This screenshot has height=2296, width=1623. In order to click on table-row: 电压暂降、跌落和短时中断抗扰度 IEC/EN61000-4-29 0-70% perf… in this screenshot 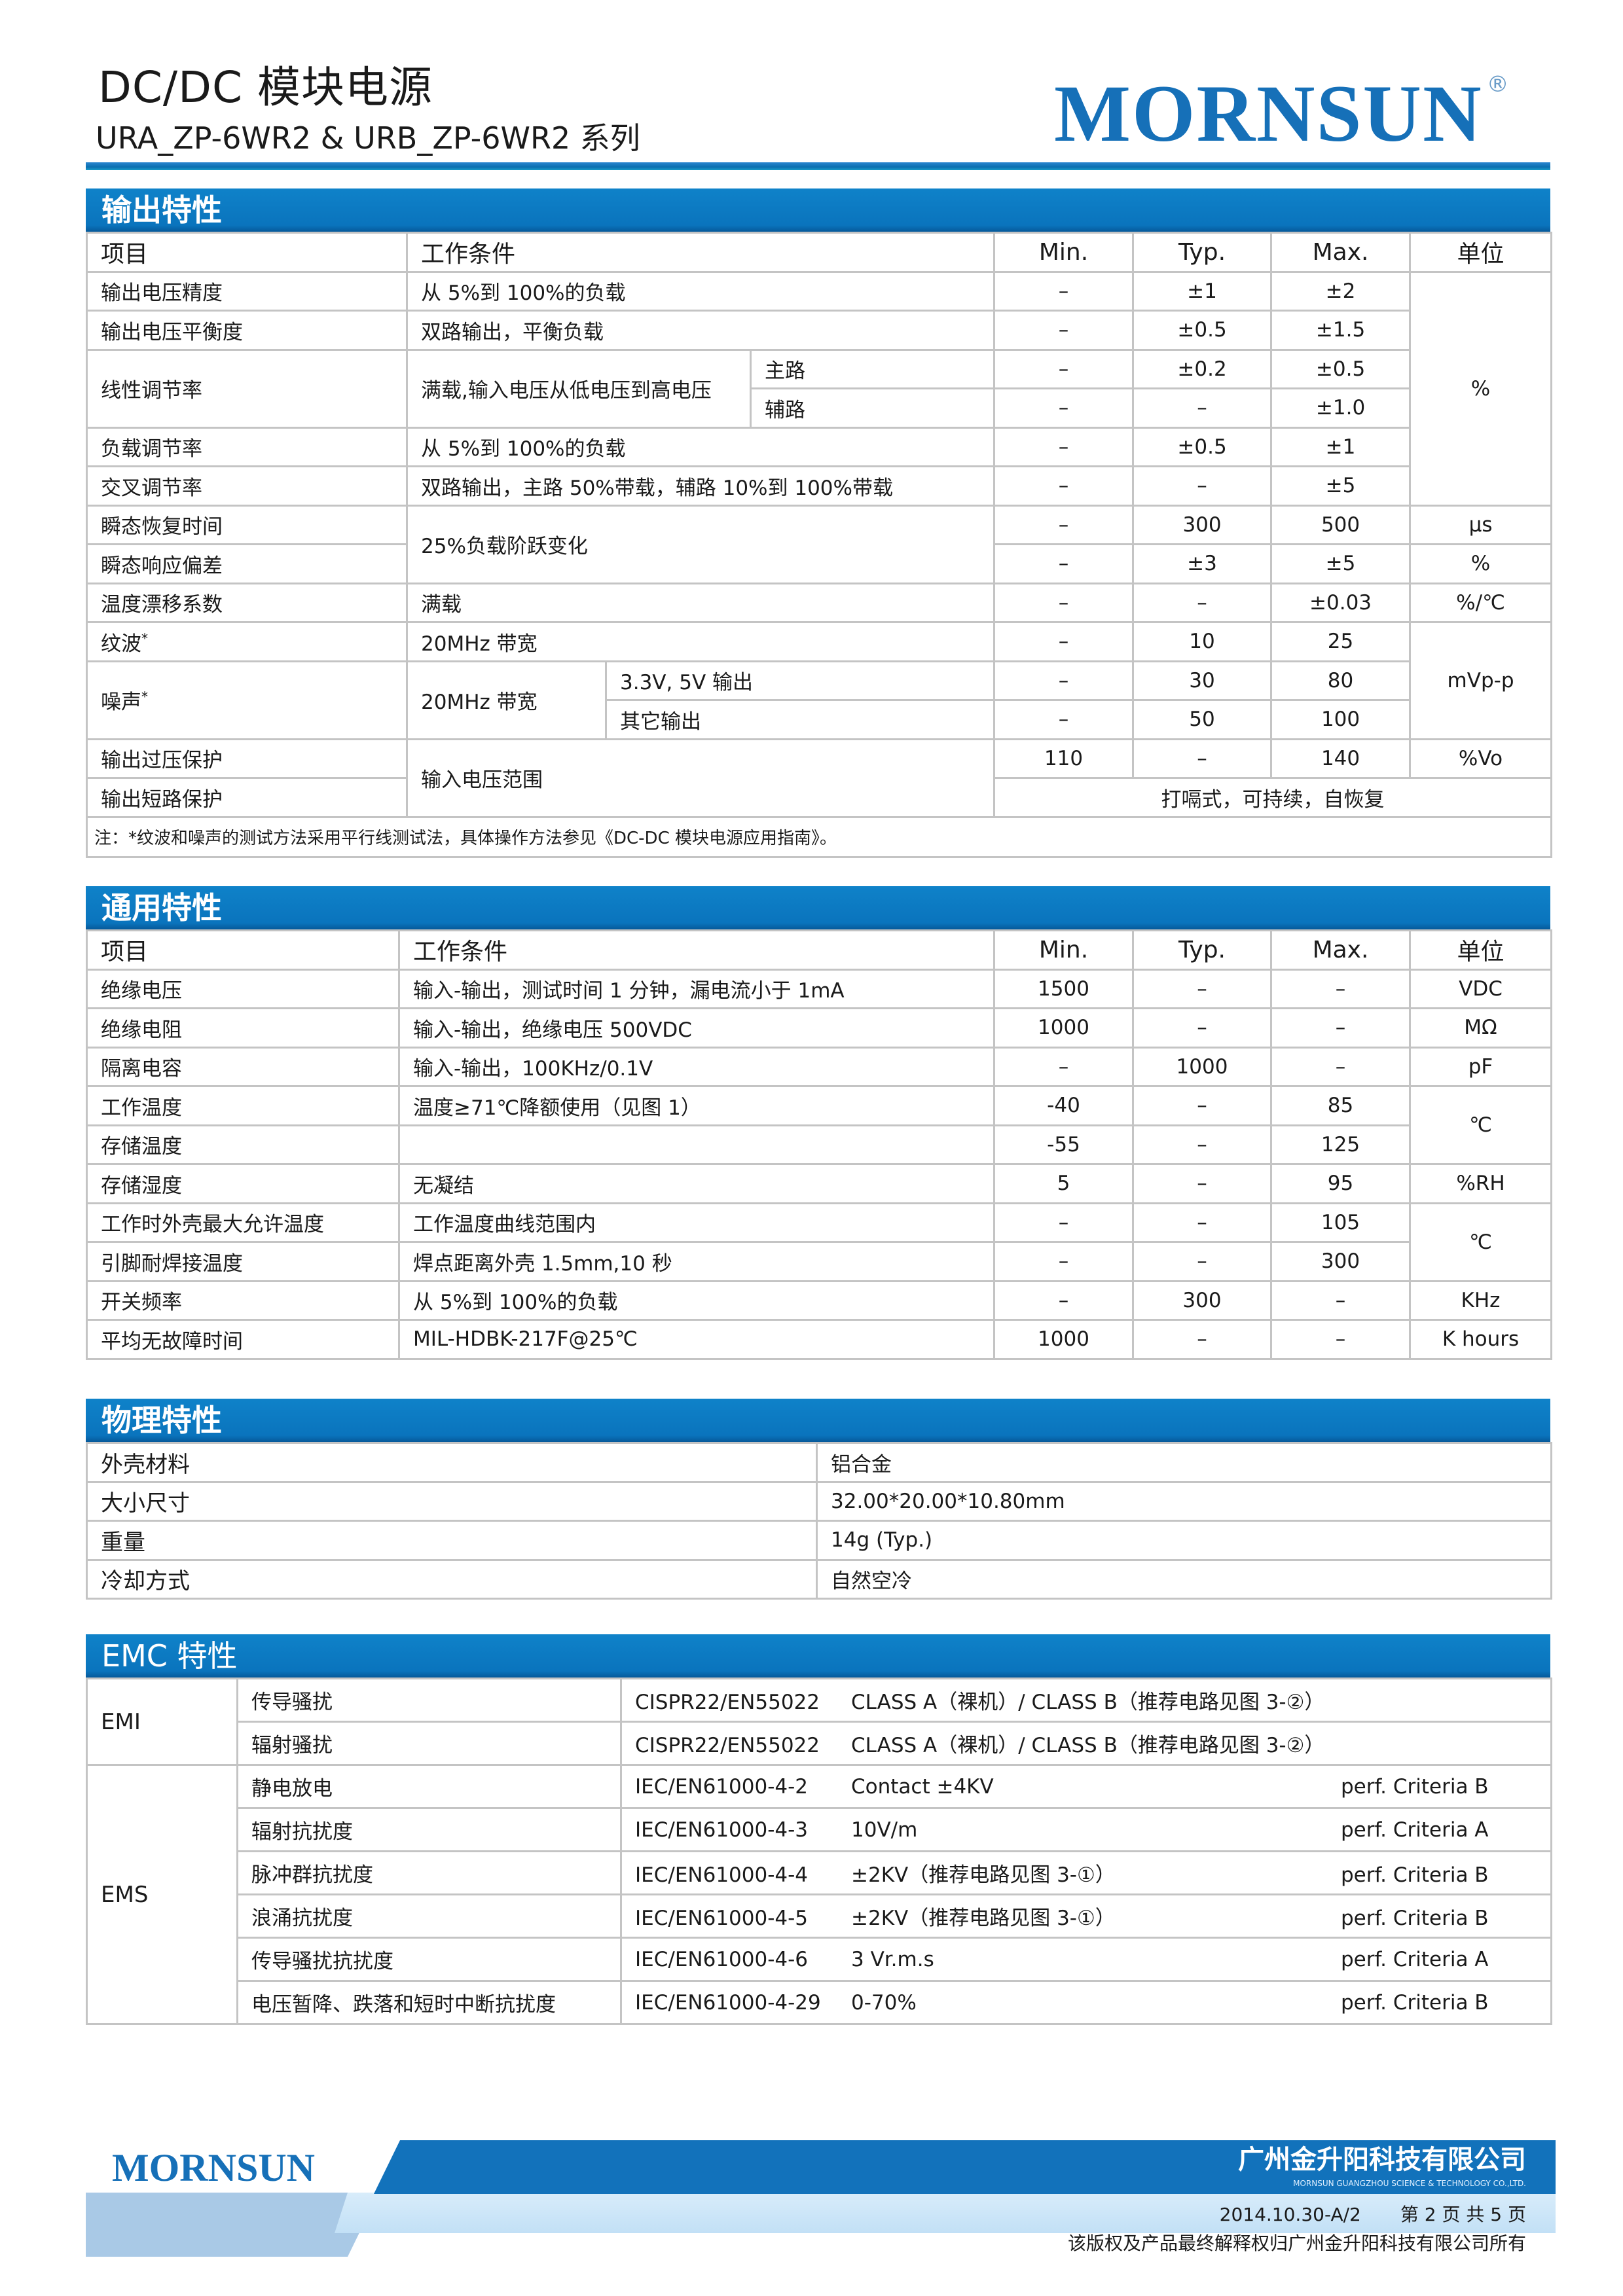, I will do `click(819, 2002)`.